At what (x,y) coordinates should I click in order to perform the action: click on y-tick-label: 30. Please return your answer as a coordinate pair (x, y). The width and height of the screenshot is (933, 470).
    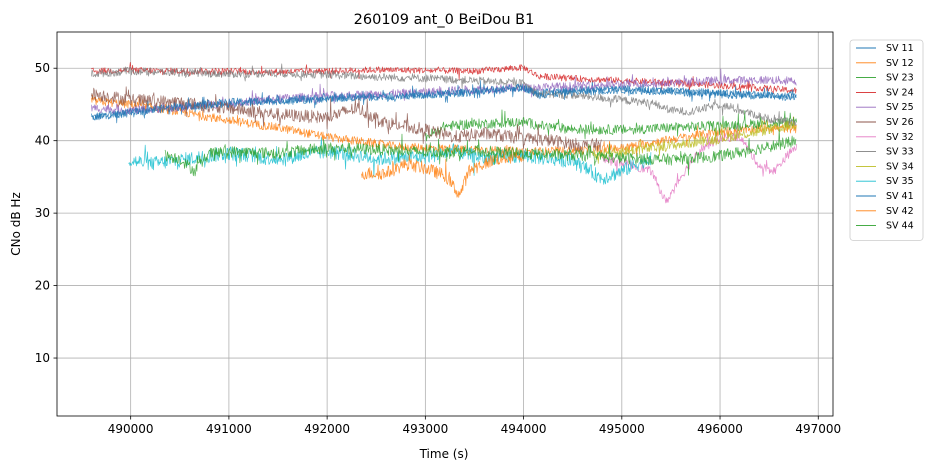
    Looking at the image, I should click on (42, 213).